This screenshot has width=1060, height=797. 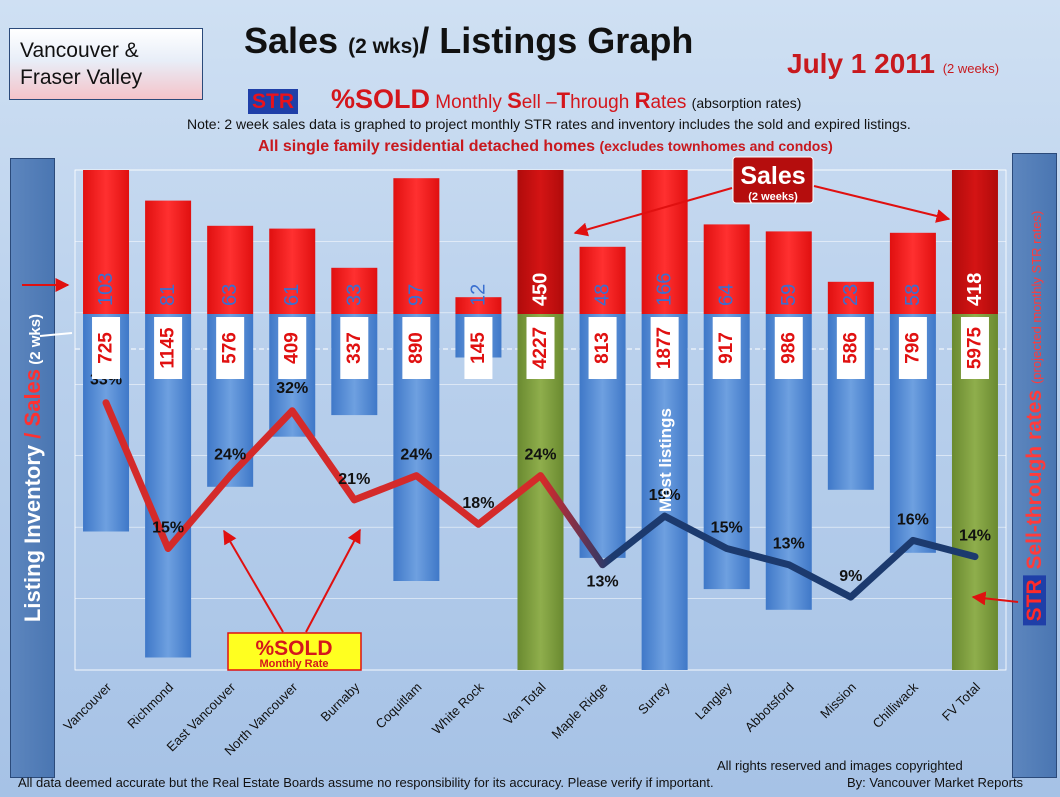 I want to click on page-title: Sales (2 wks)/ Listings Graph, so click(x=468, y=41).